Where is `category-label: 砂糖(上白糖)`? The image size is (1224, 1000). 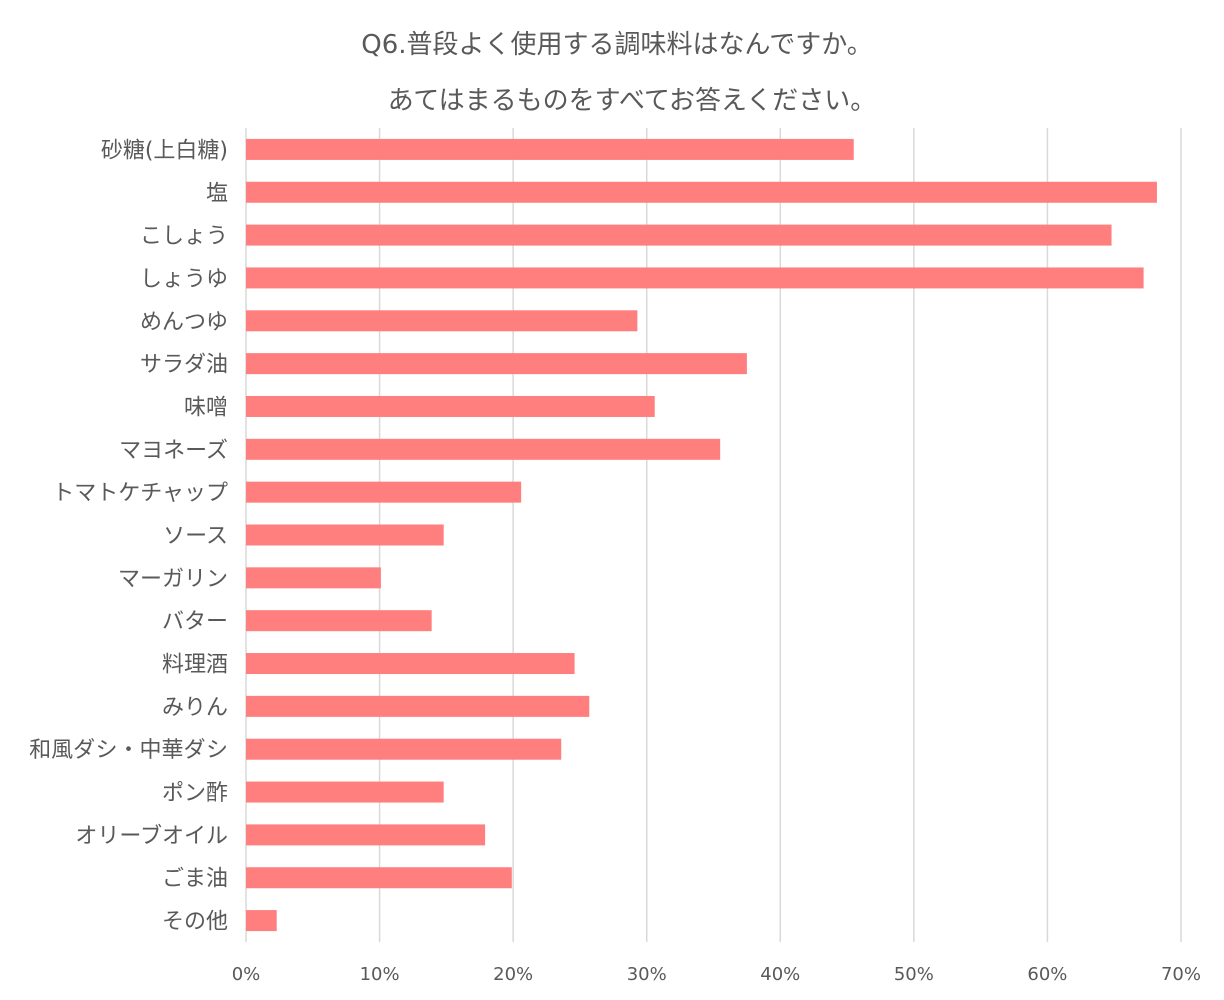 category-label: 砂糖(上白糖) is located at coordinates (164, 150).